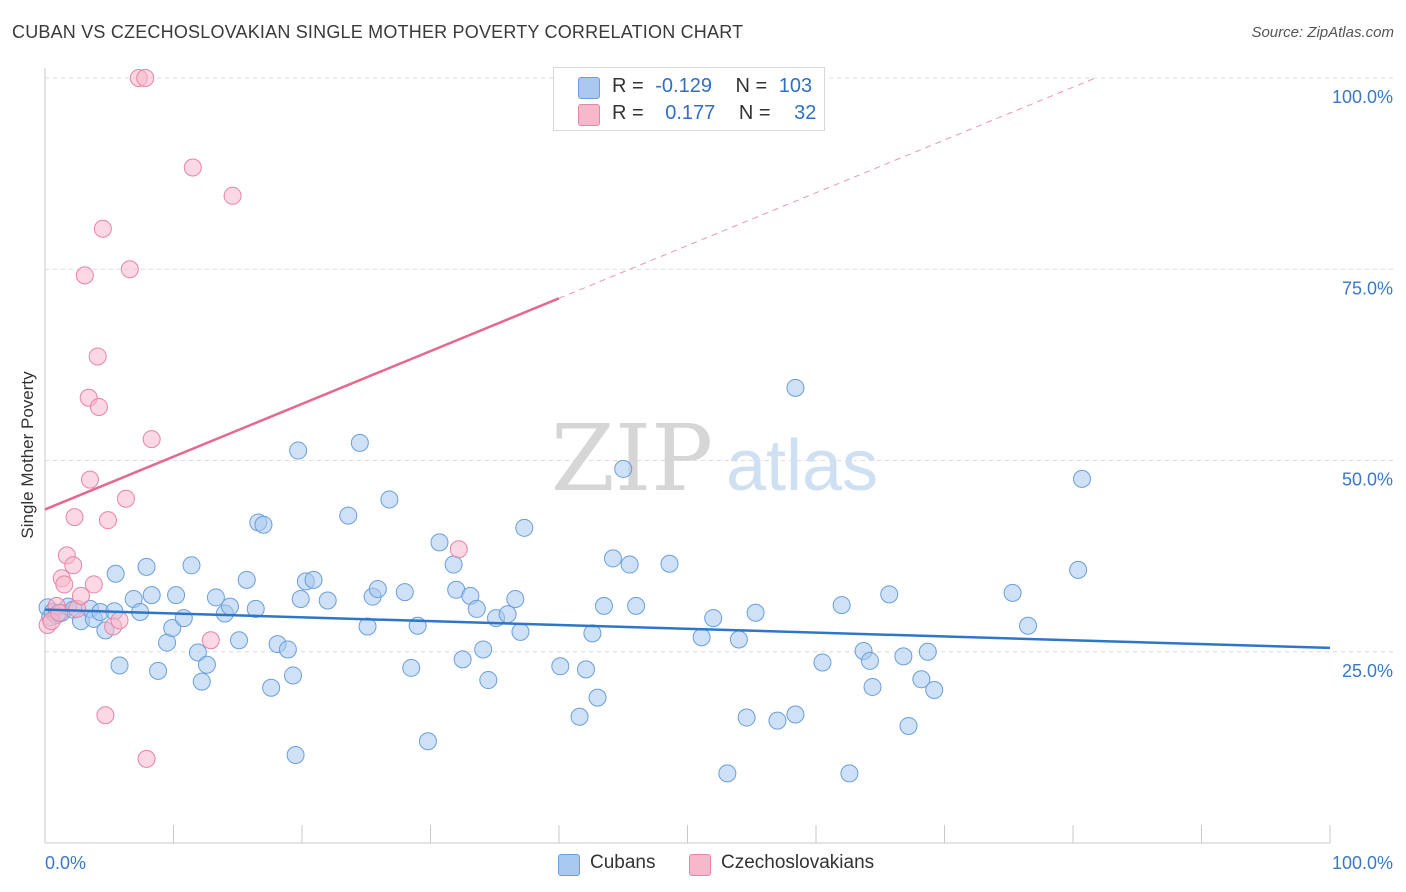  Describe the element at coordinates (714, 458) in the screenshot. I see `watermark: ZIP atlas` at that location.